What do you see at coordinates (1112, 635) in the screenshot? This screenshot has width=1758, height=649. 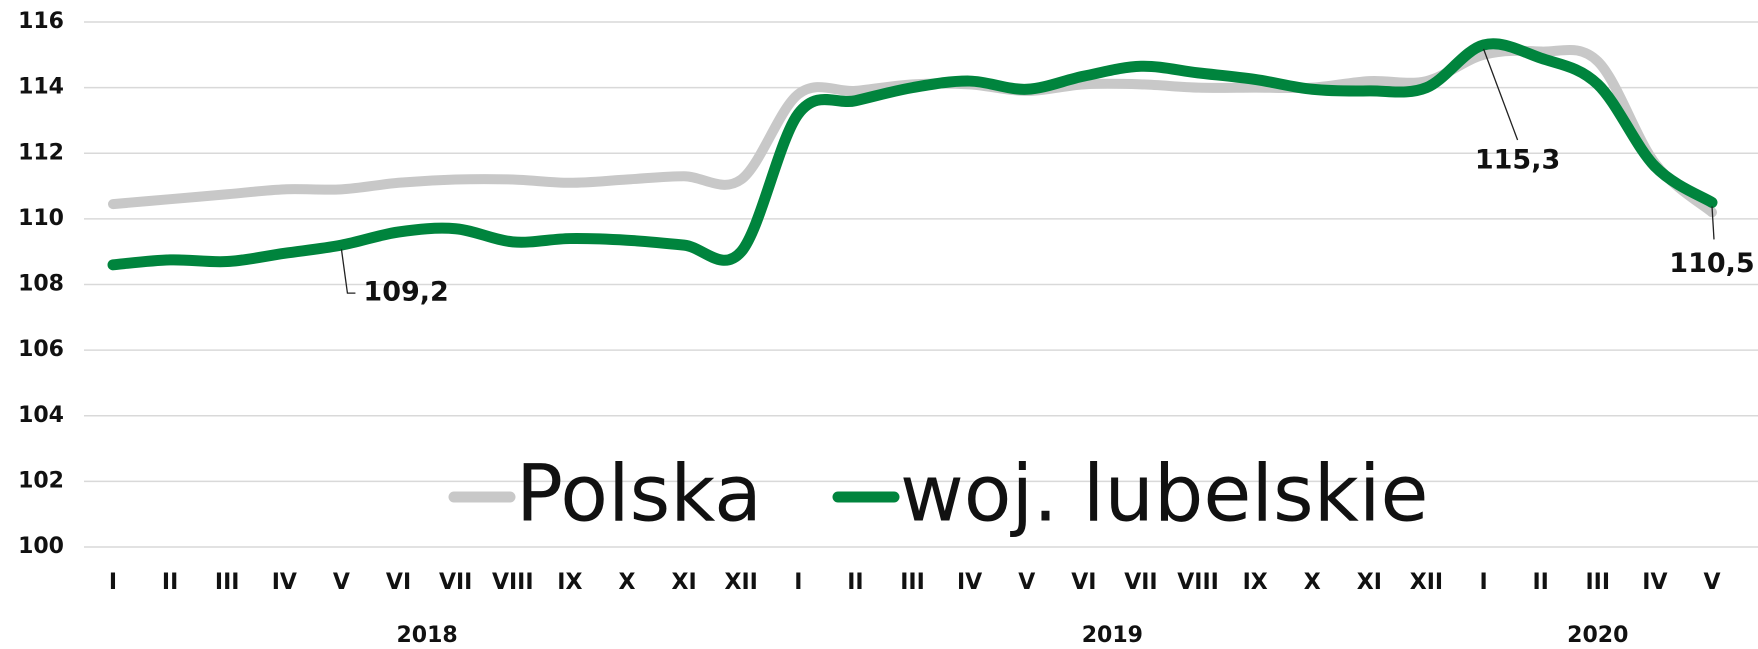 I see `x-group-label: 2019` at bounding box center [1112, 635].